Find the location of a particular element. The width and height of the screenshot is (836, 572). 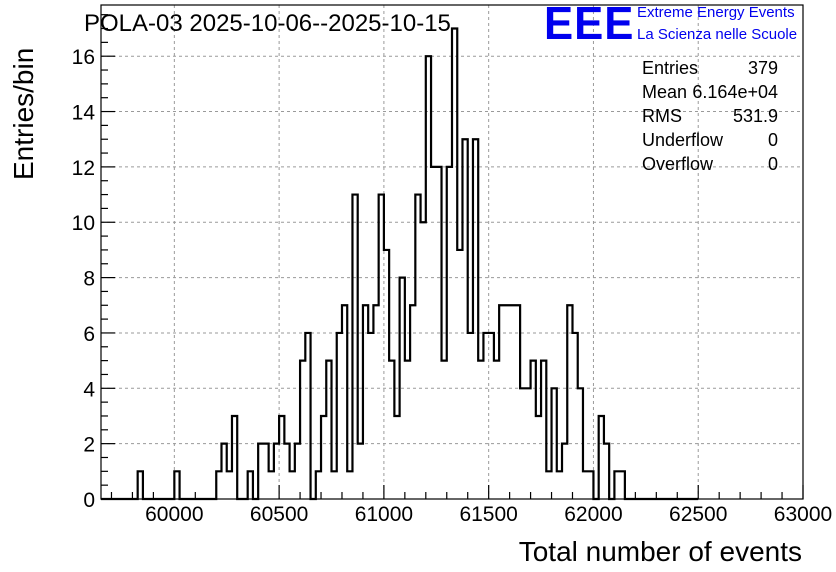

stat-row-mean: Mean 6.164e+04 is located at coordinates (711, 94).